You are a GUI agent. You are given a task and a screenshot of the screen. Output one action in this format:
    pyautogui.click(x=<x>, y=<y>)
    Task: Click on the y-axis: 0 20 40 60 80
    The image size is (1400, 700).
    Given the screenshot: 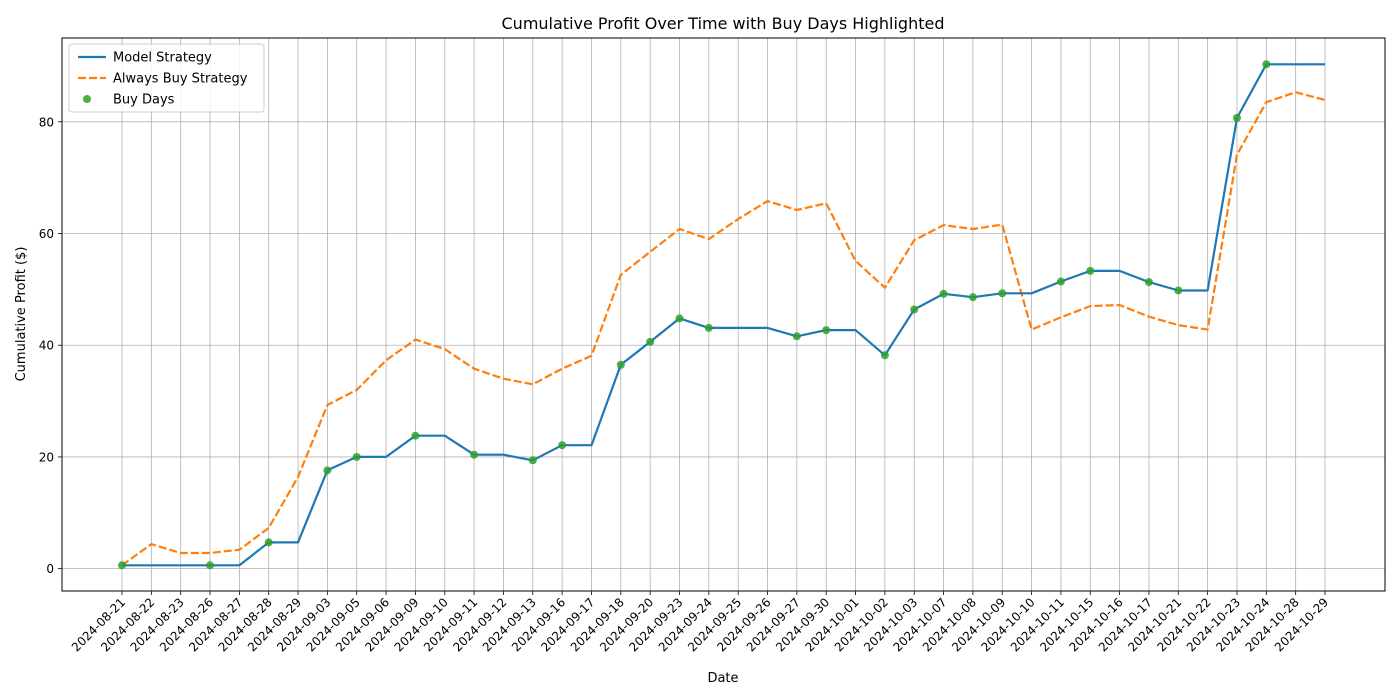 What is the action you would take?
    pyautogui.click(x=50, y=345)
    